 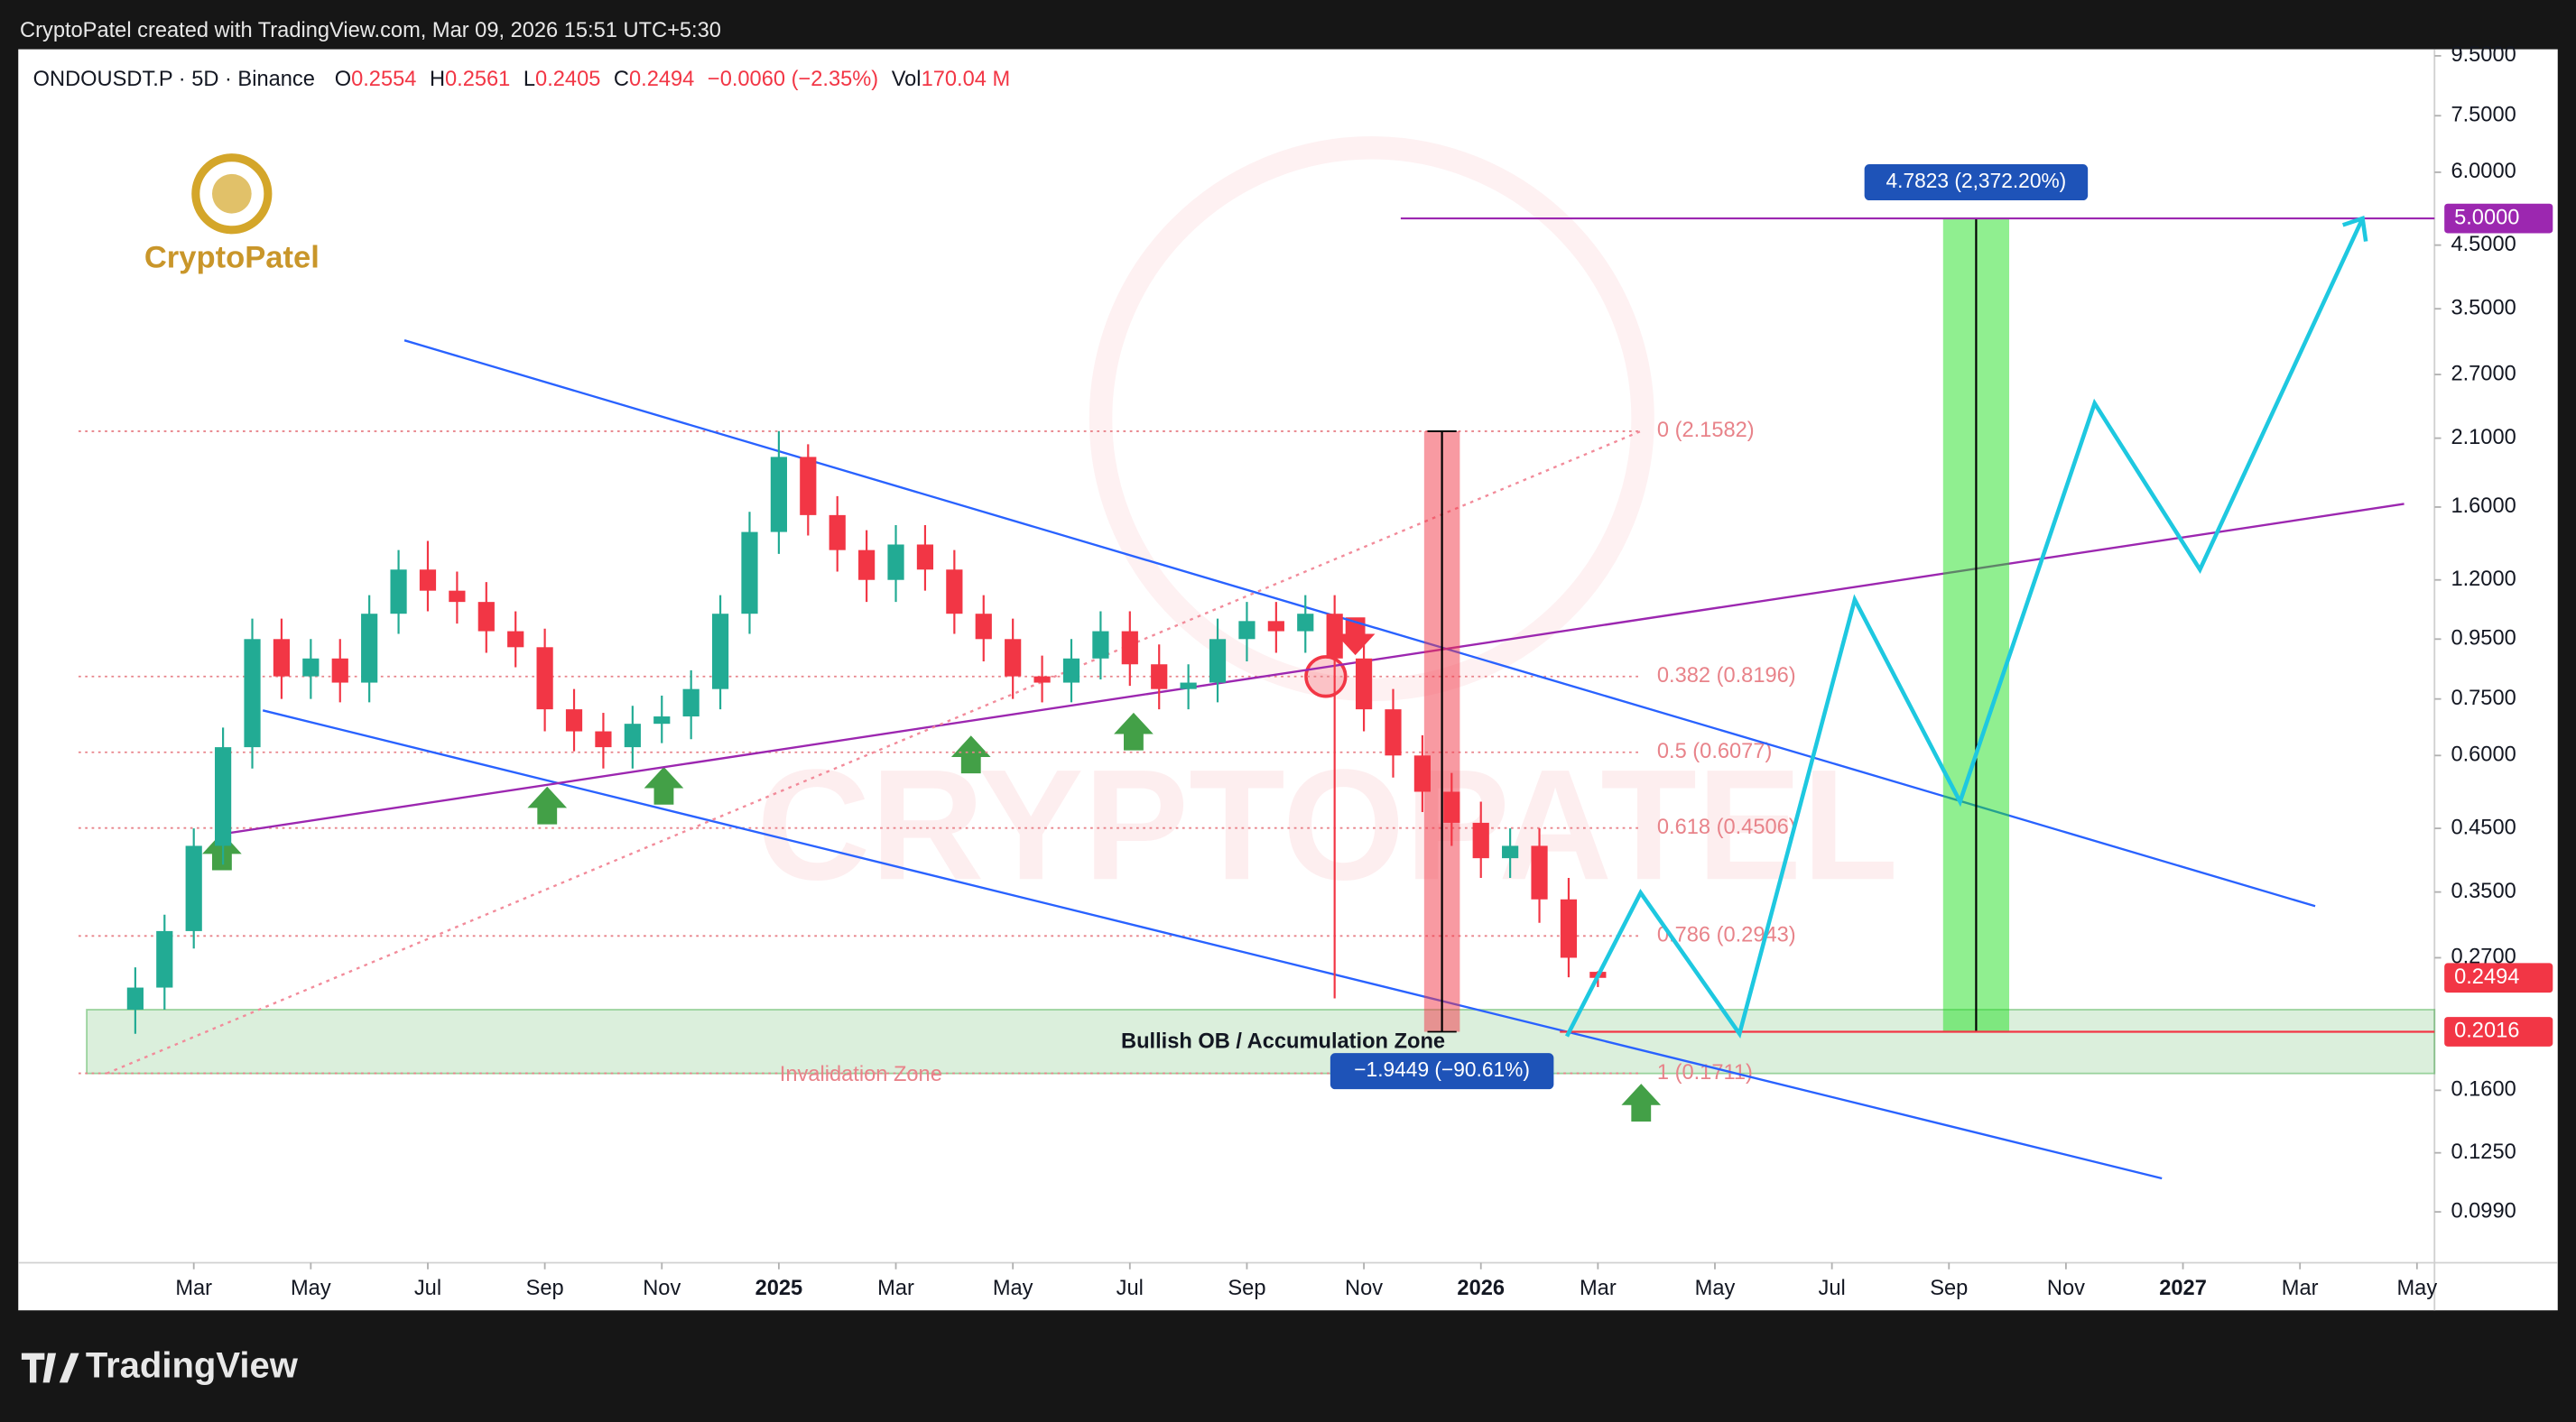 I want to click on ohlc-value: 0.2405, so click(x=567, y=79).